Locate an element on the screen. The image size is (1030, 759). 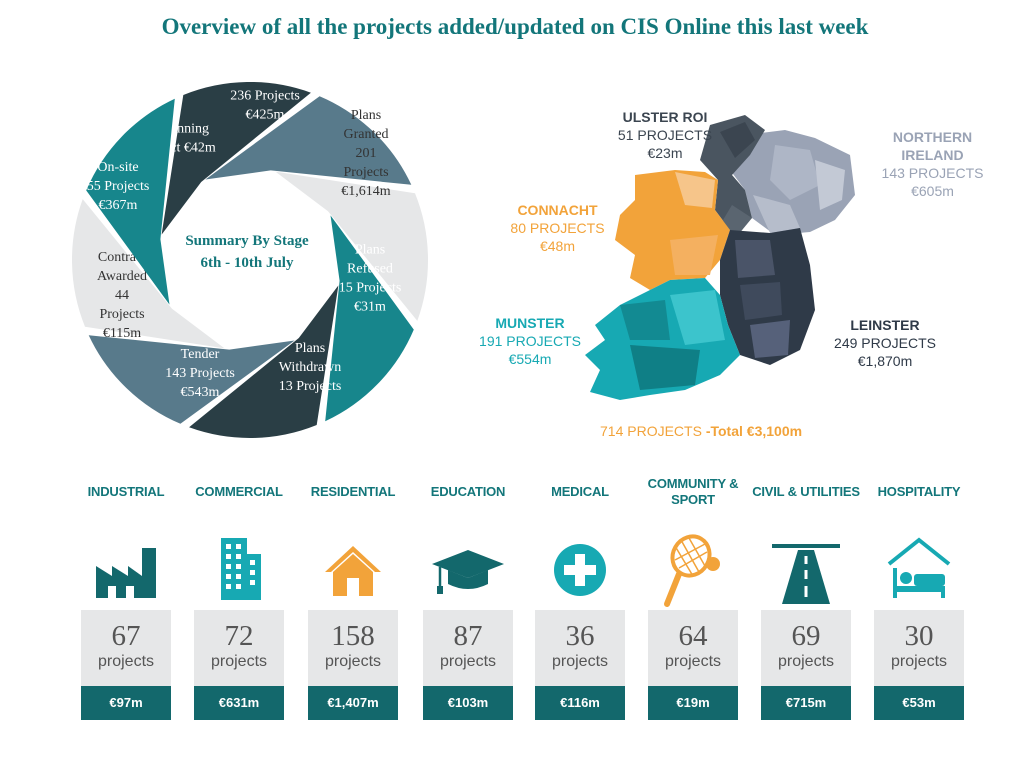
stage-label-line: 44 is located at coordinates (122, 295).